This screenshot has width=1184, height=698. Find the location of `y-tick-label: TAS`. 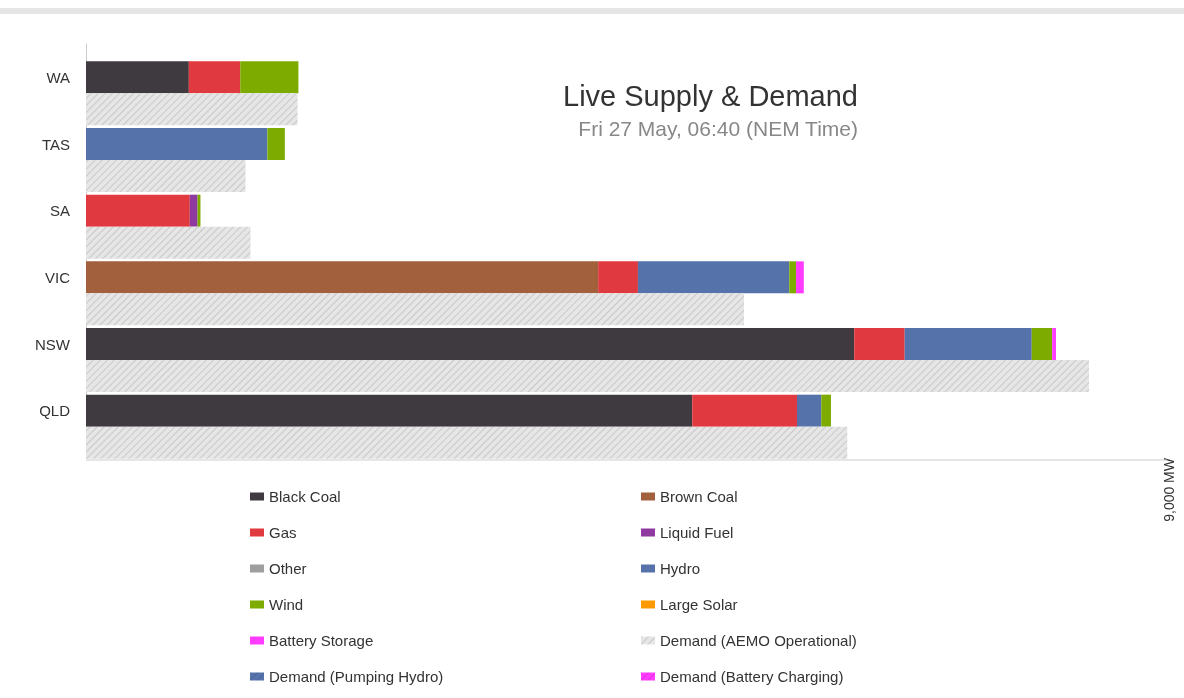

y-tick-label: TAS is located at coordinates (55, 144).